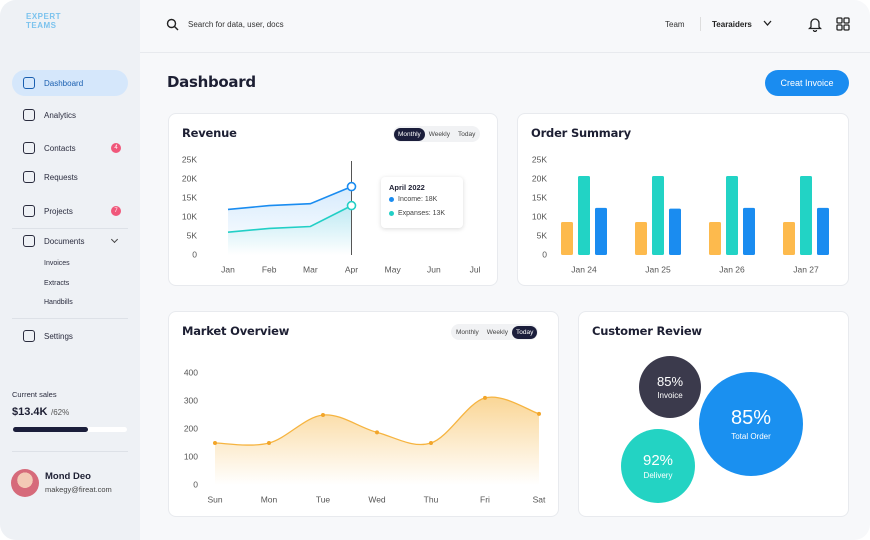 The width and height of the screenshot is (870, 540). What do you see at coordinates (25, 483) in the screenshot?
I see `avatar` at bounding box center [25, 483].